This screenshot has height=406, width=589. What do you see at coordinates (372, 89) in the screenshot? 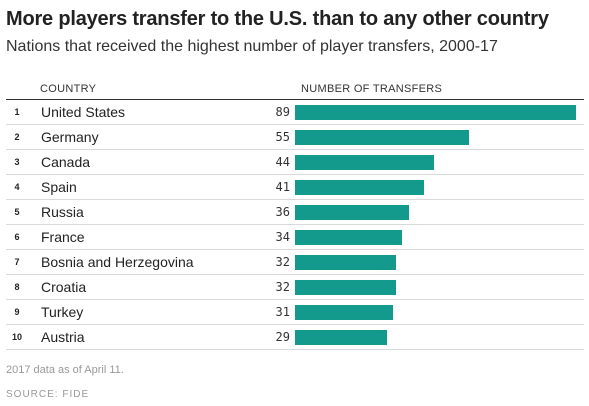
I see `column-header-transfers: NUMBER OF TRANSFERS` at bounding box center [372, 89].